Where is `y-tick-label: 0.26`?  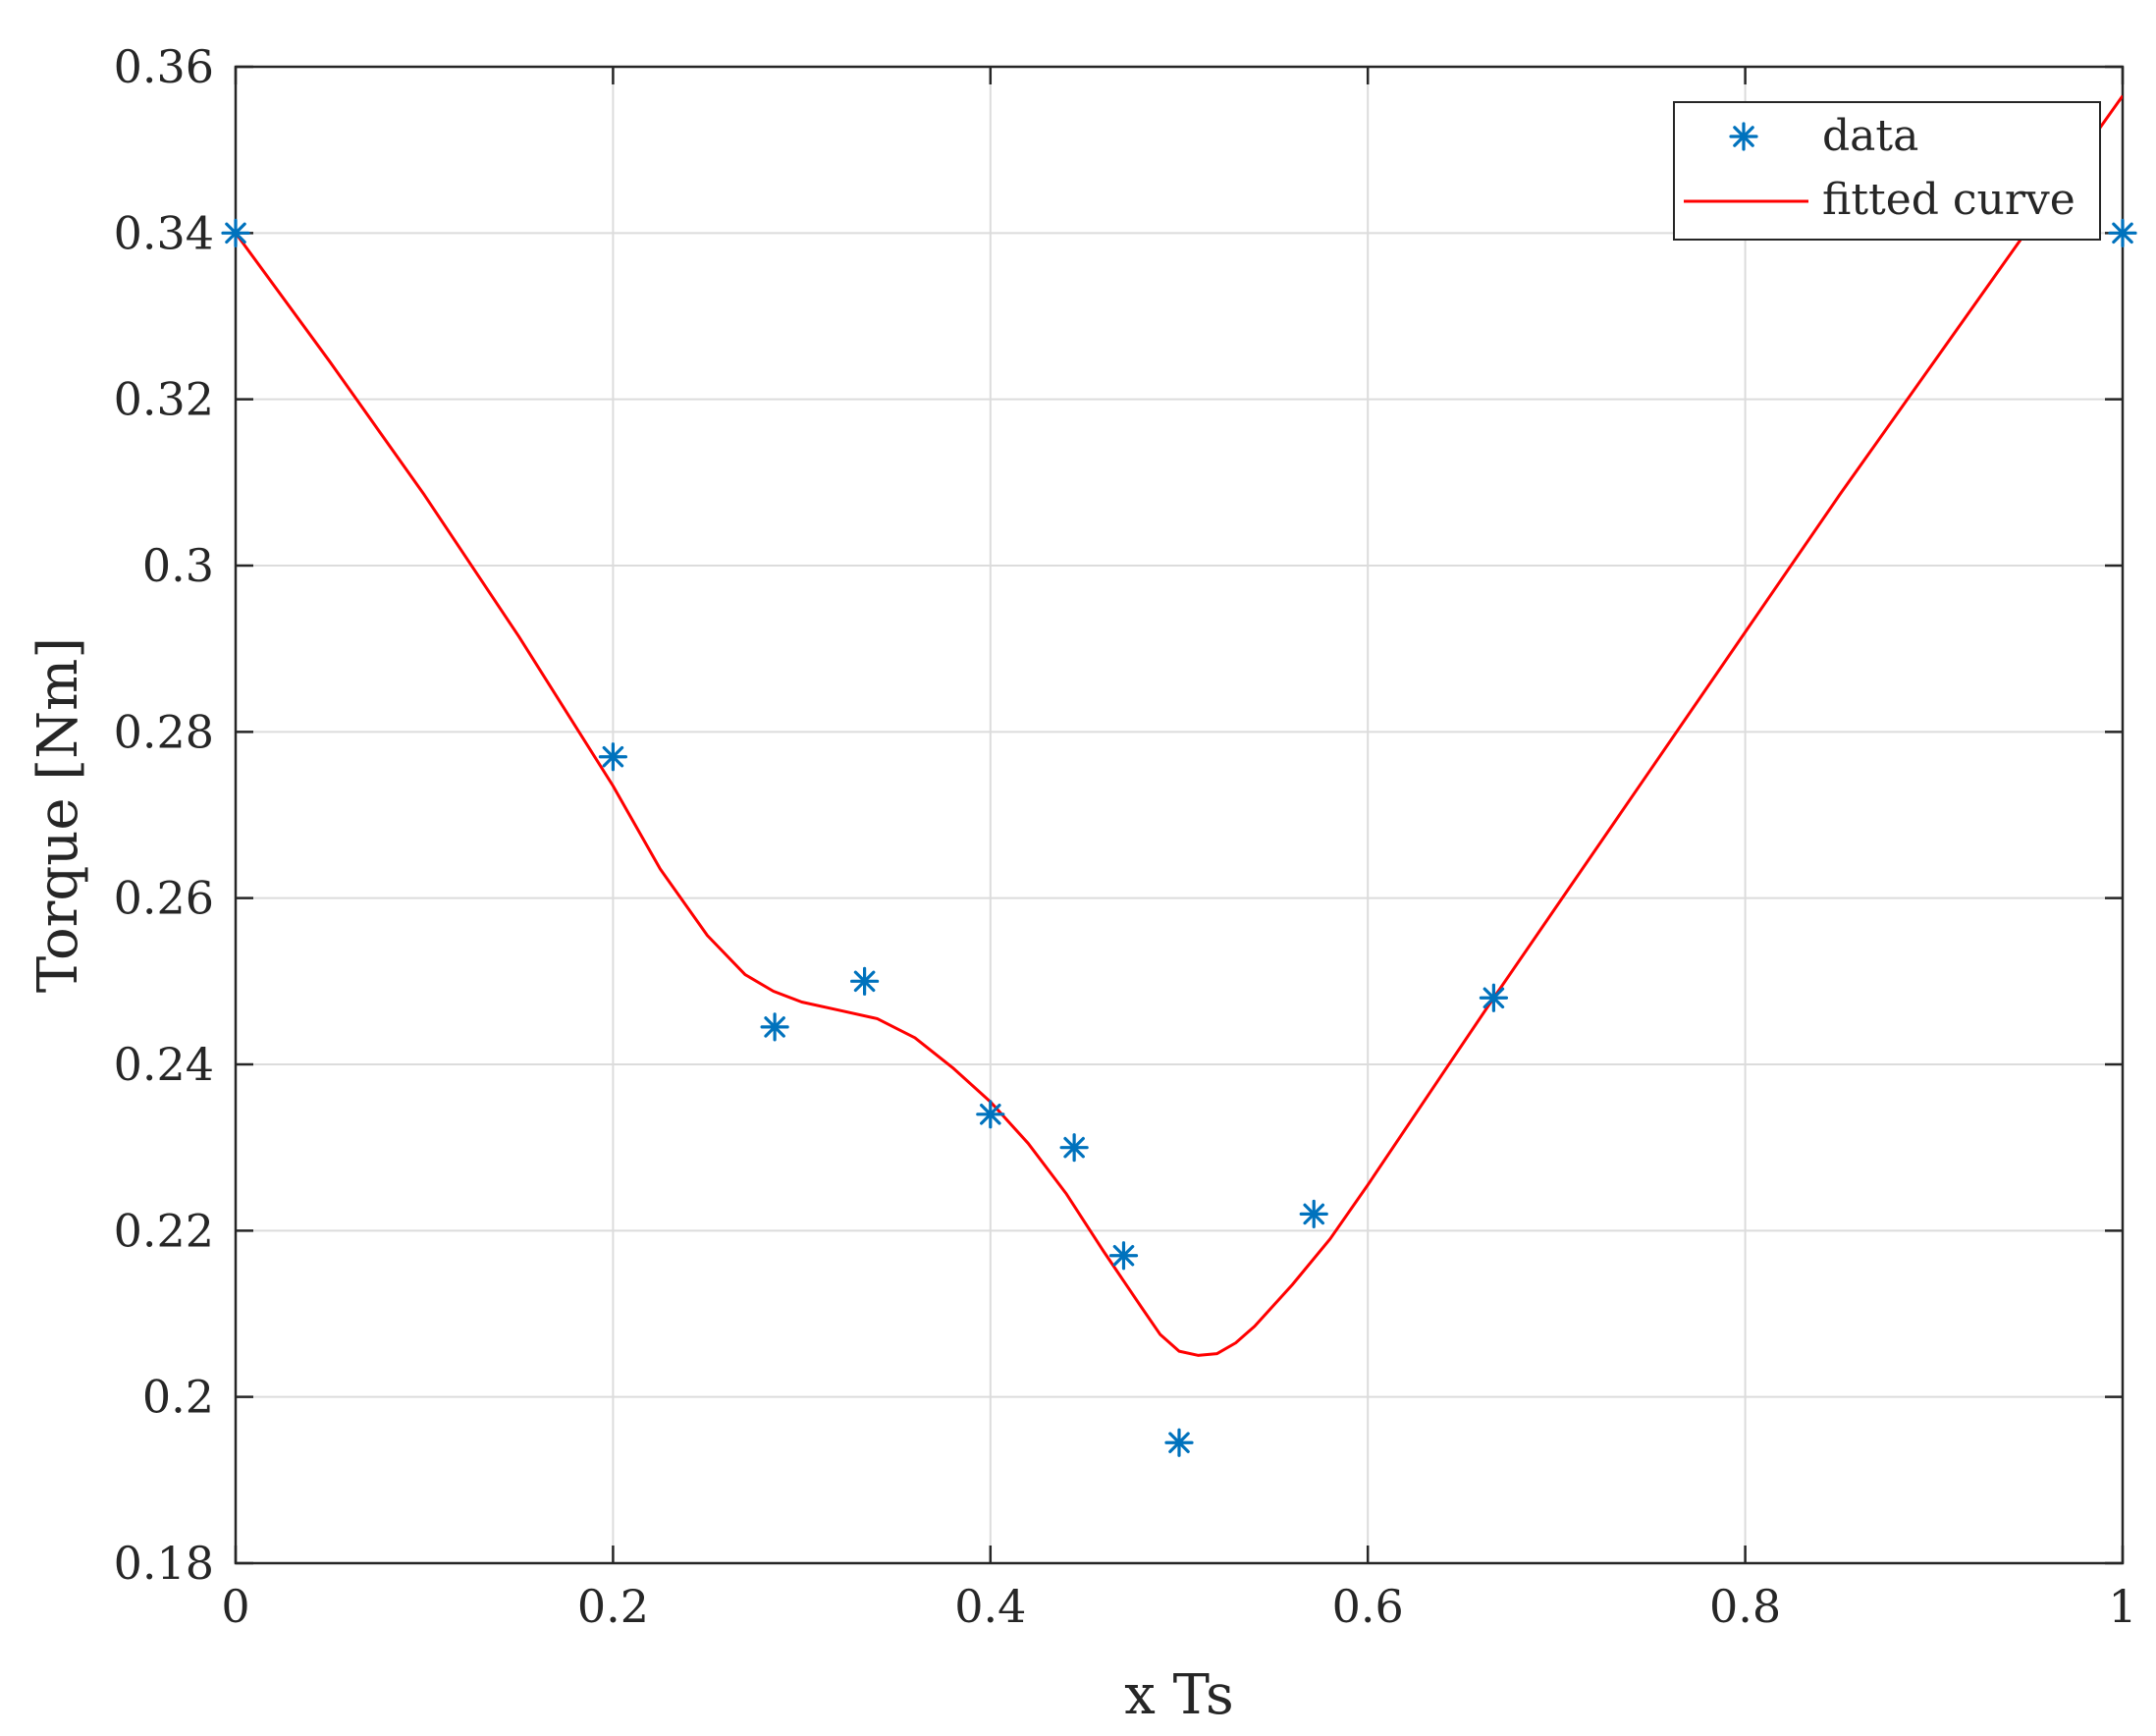 y-tick-label: 0.26 is located at coordinates (164, 898).